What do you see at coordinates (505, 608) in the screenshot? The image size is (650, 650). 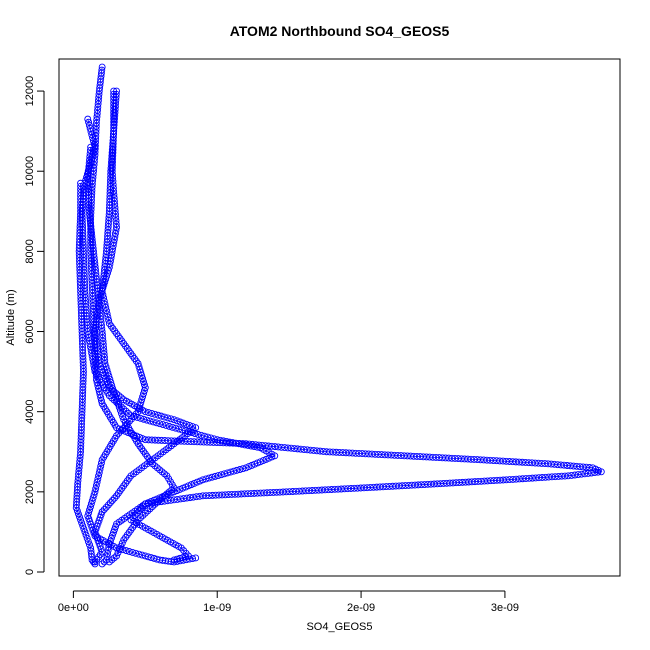 I see `x-tick-label: 3e-09` at bounding box center [505, 608].